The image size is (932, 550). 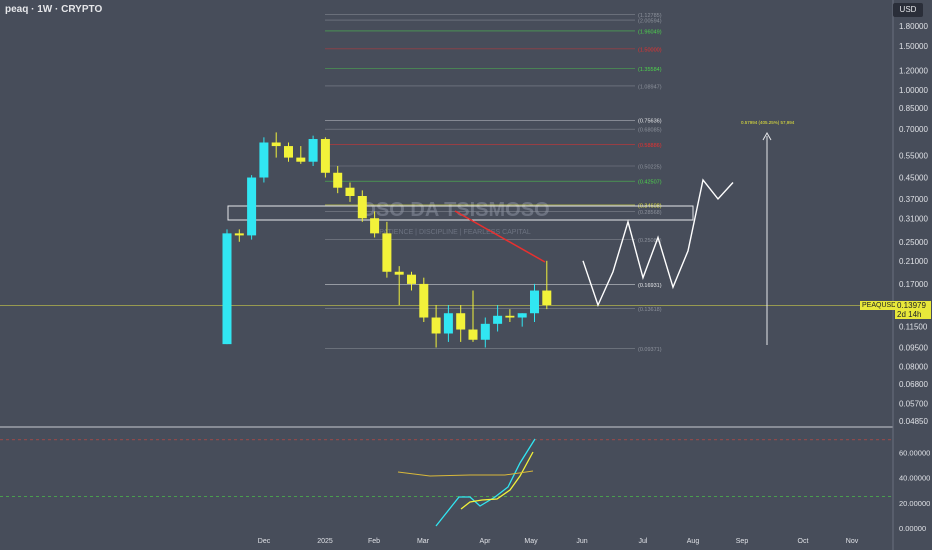 What do you see at coordinates (581, 541) in the screenshot?
I see `x-tick-label: Jun` at bounding box center [581, 541].